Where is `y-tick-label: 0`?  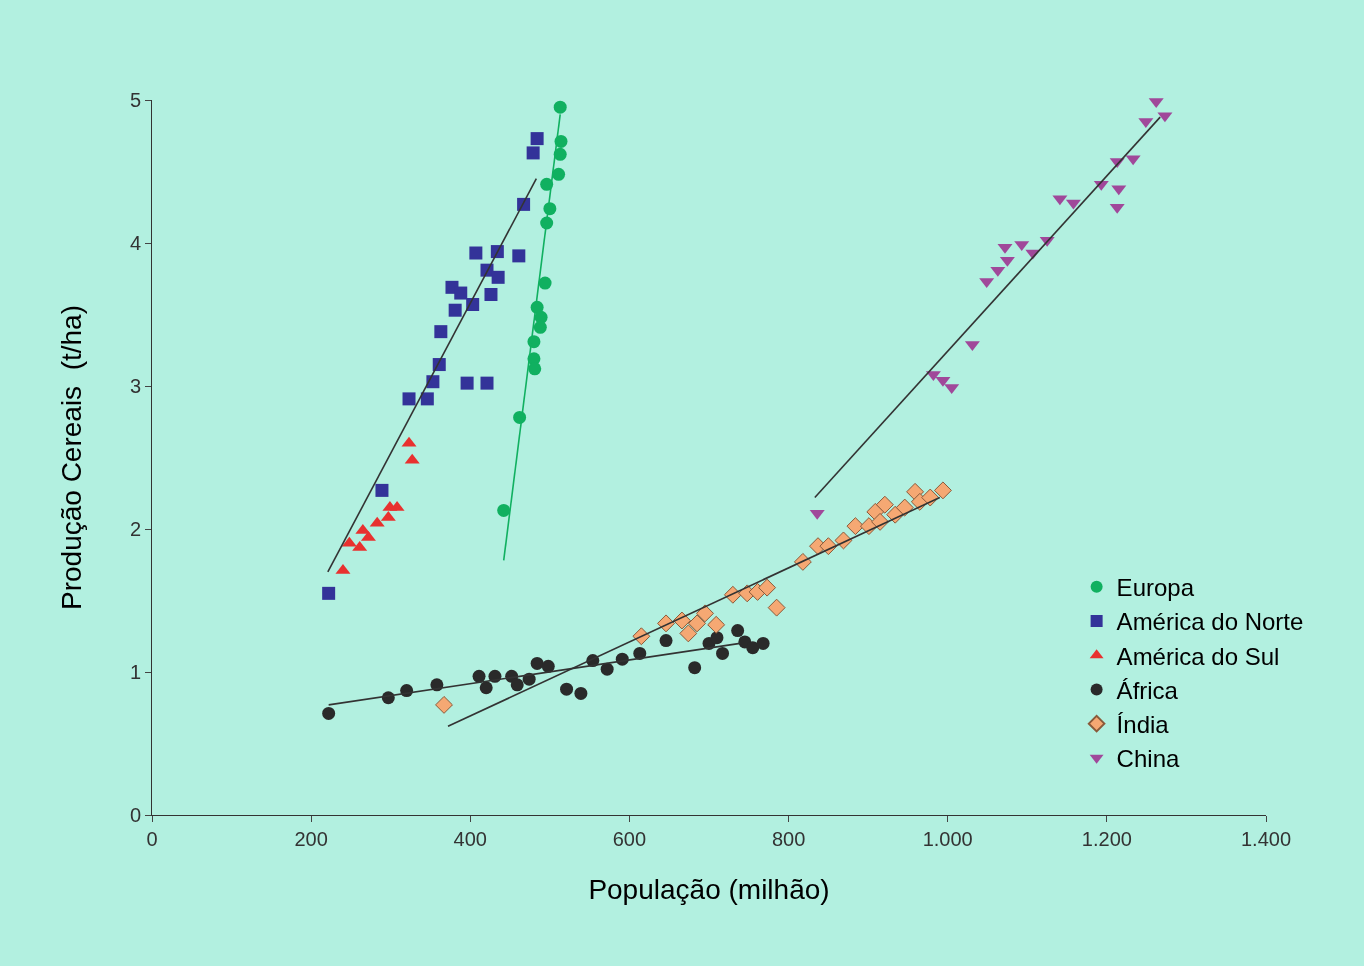
y-tick-label: 0 is located at coordinates (135, 815).